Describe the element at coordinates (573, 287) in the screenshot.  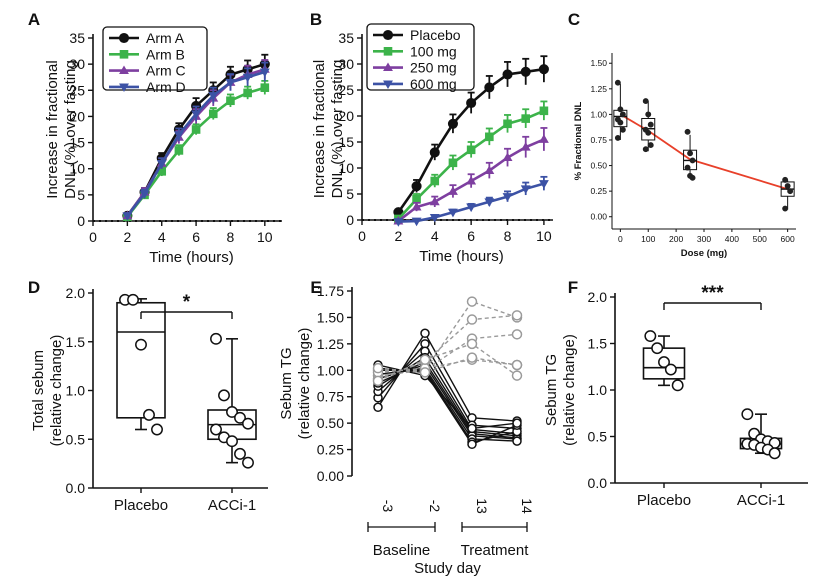
I see `panel-letter-f: F` at that location.